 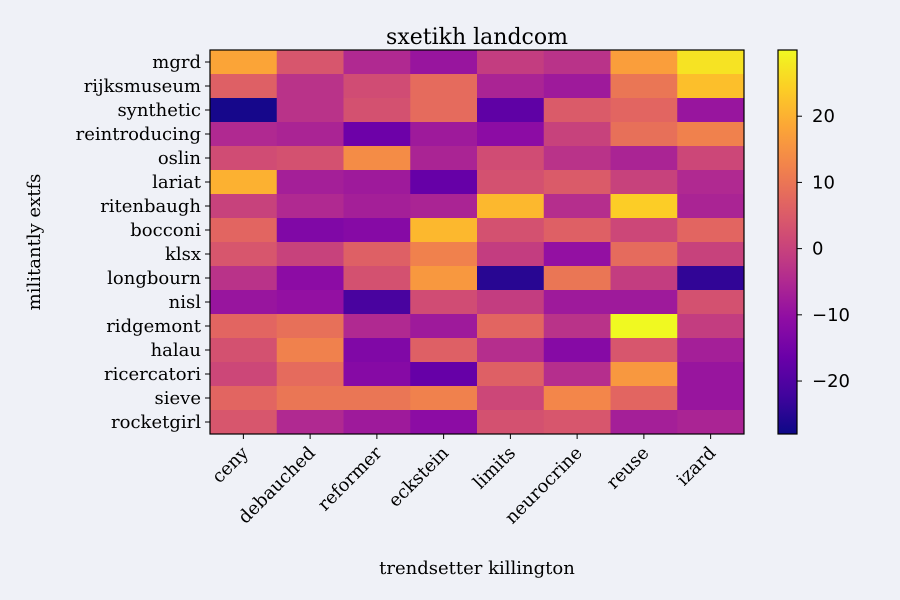 I want to click on y-tick-label: longbourn, so click(x=154, y=278).